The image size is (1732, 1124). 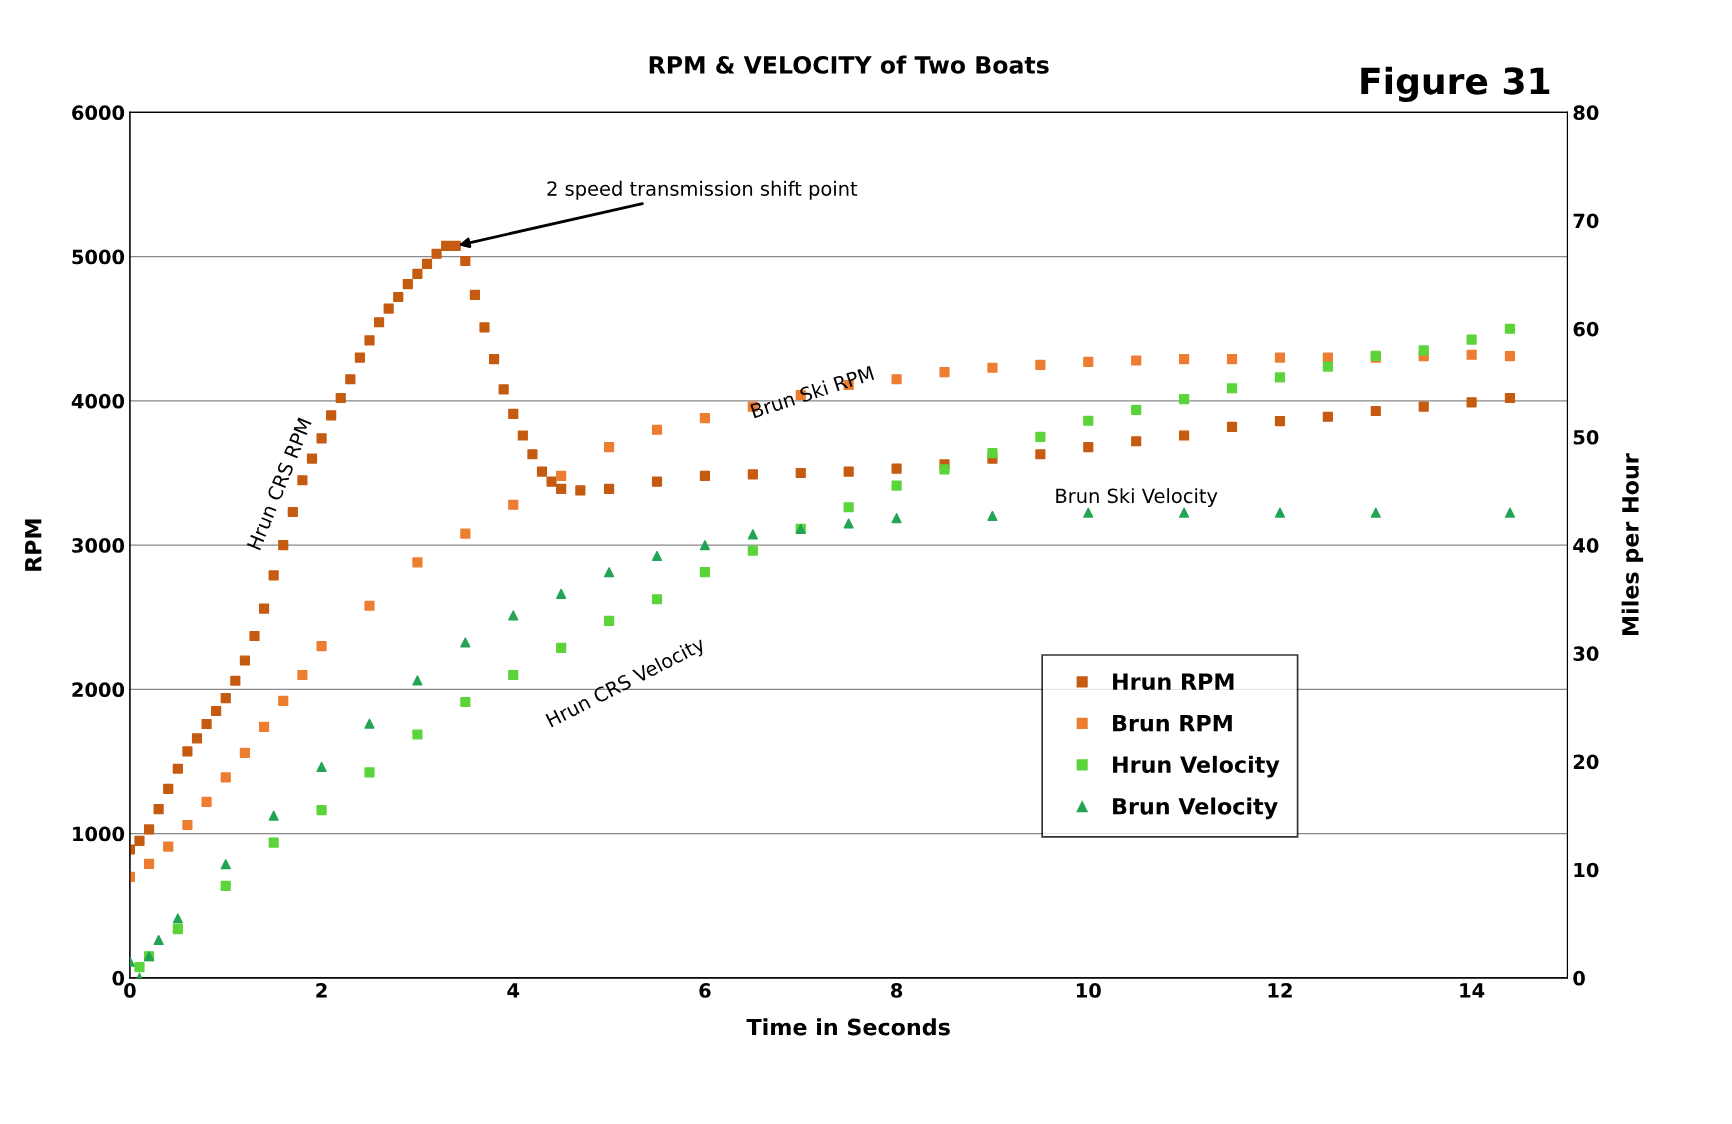 I want to click on annotation: Hrun CRS RPM, so click(x=279, y=484).